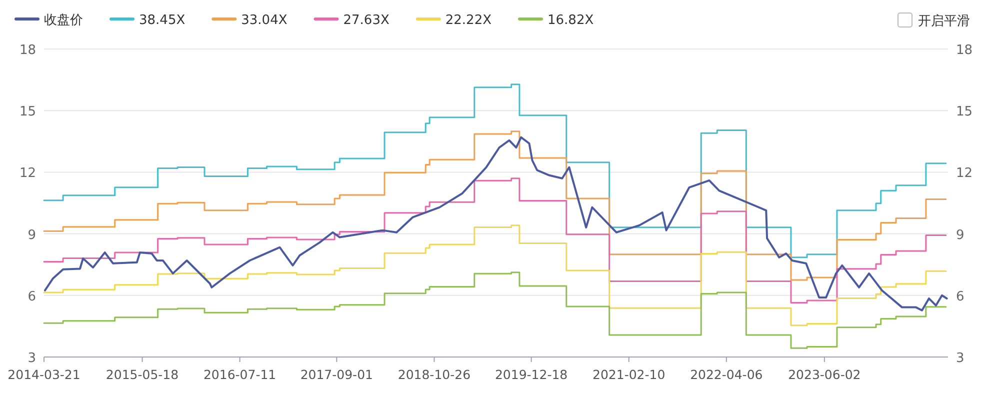  Describe the element at coordinates (32, 235) in the screenshot. I see `y-tick-label: 9` at that location.